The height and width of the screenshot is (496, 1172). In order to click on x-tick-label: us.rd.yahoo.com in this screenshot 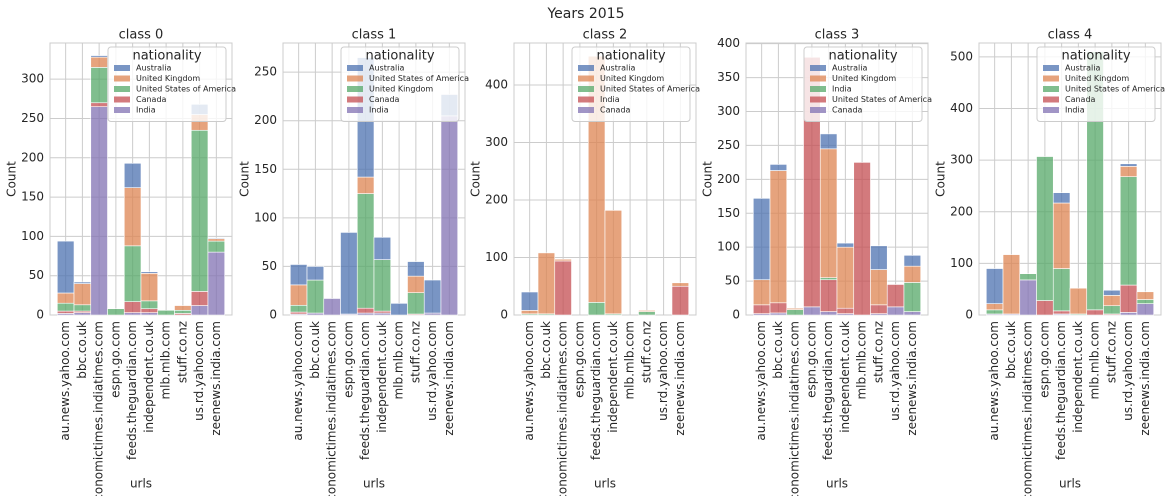, I will do `click(895, 371)`.